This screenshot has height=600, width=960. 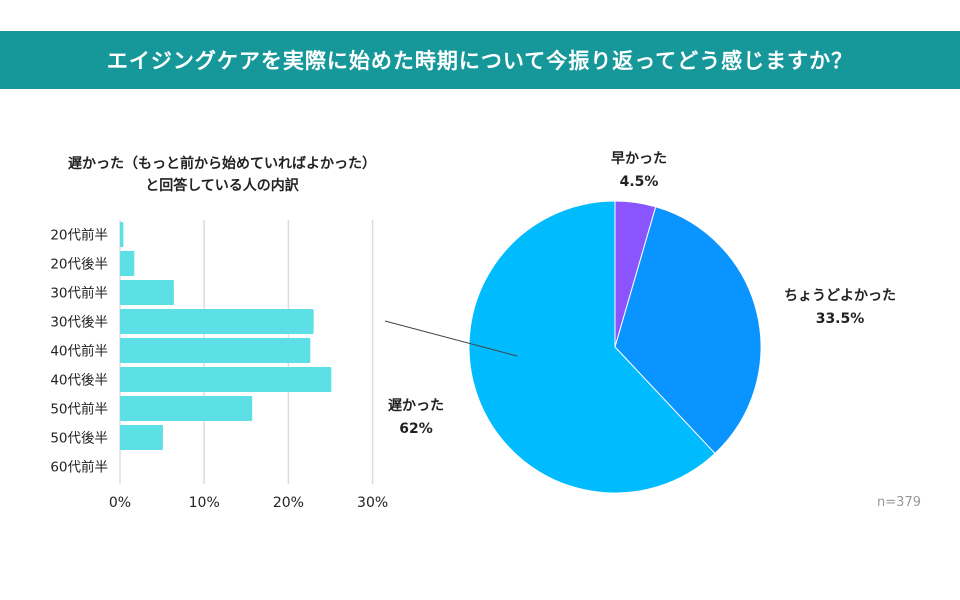 I want to click on sample-size: n=379, so click(x=899, y=502).